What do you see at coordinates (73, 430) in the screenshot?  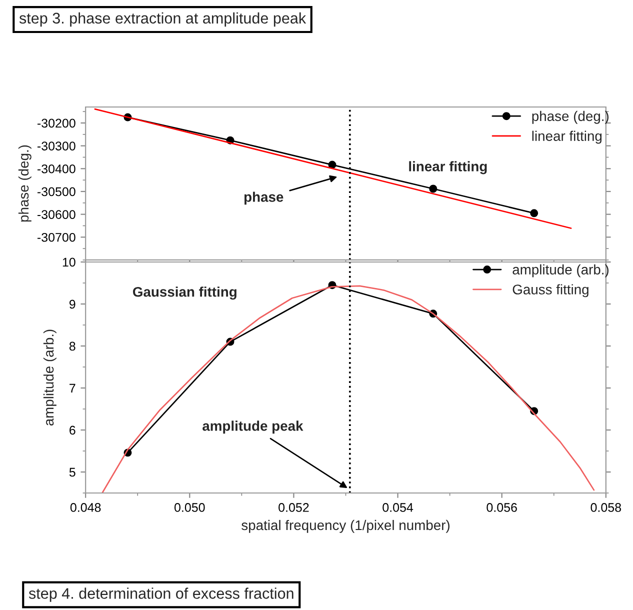 I see `y-tick-label: 6` at bounding box center [73, 430].